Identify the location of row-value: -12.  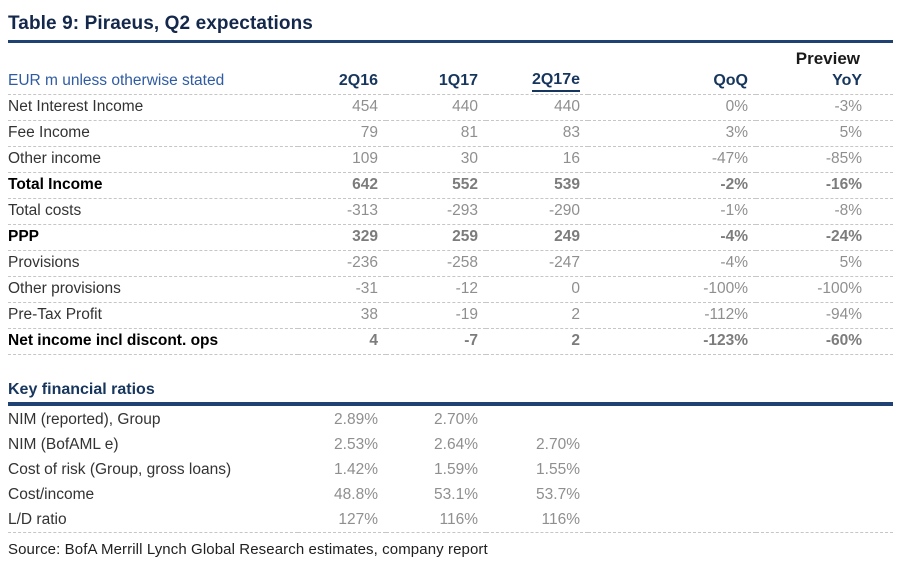
(466, 288).